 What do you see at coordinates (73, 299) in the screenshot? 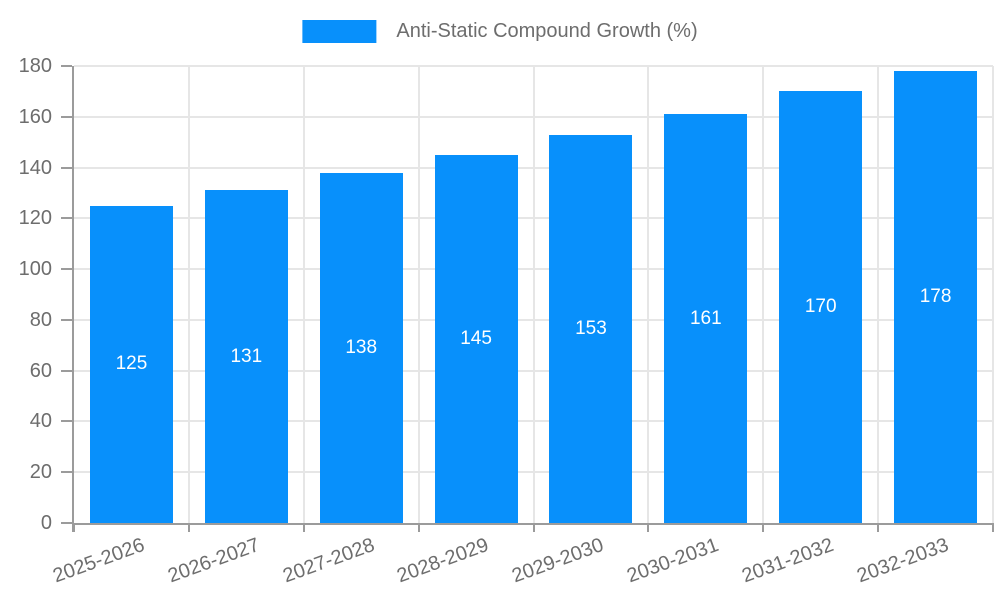
I see `y-axis-line` at bounding box center [73, 299].